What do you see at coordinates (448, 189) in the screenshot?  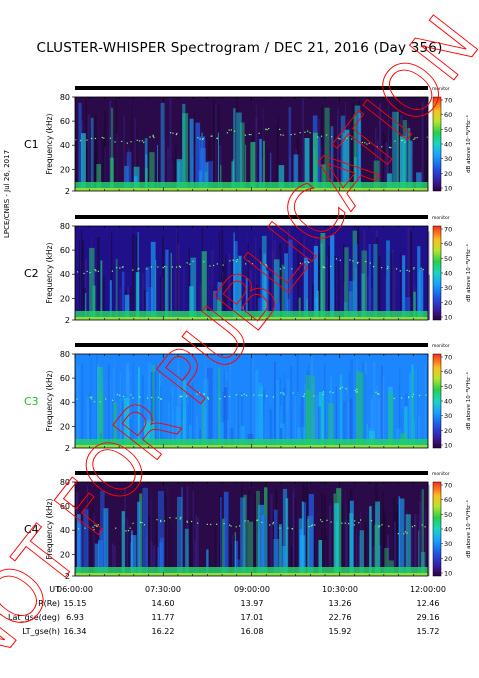 I see `colorbar-tick-label: 10` at bounding box center [448, 189].